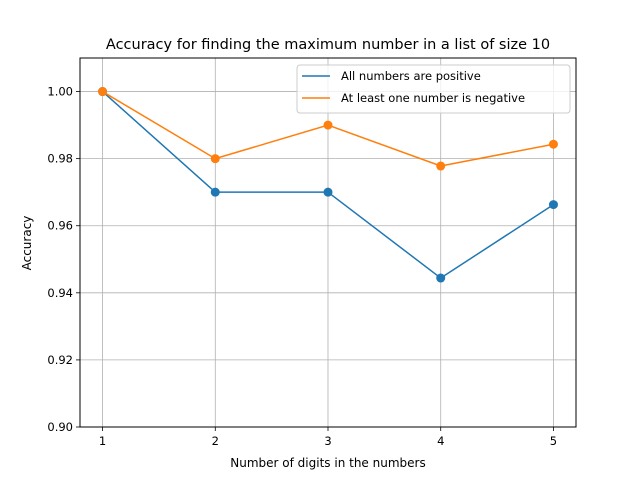  Describe the element at coordinates (60, 427) in the screenshot. I see `y-tick-label: 0.90` at that location.